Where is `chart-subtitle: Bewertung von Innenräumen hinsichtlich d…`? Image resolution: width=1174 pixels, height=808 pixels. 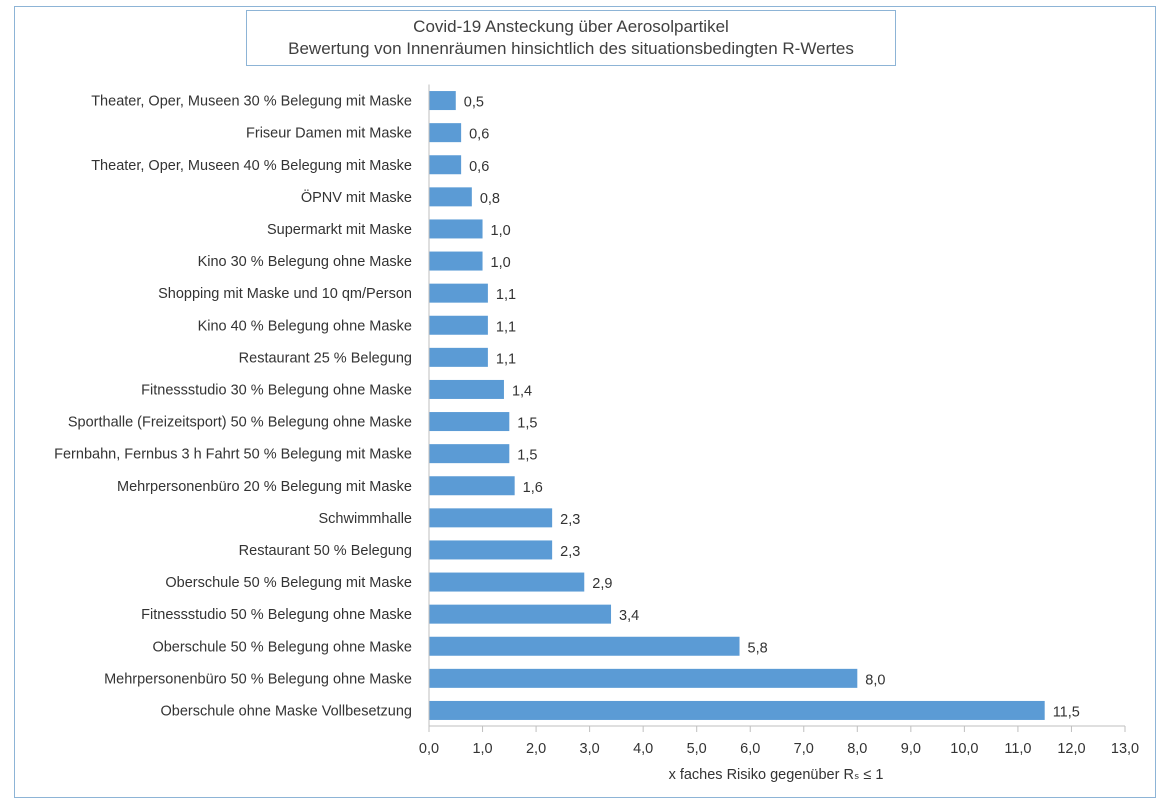 chart-subtitle: Bewertung von Innenräumen hinsichtlich d… is located at coordinates (571, 48).